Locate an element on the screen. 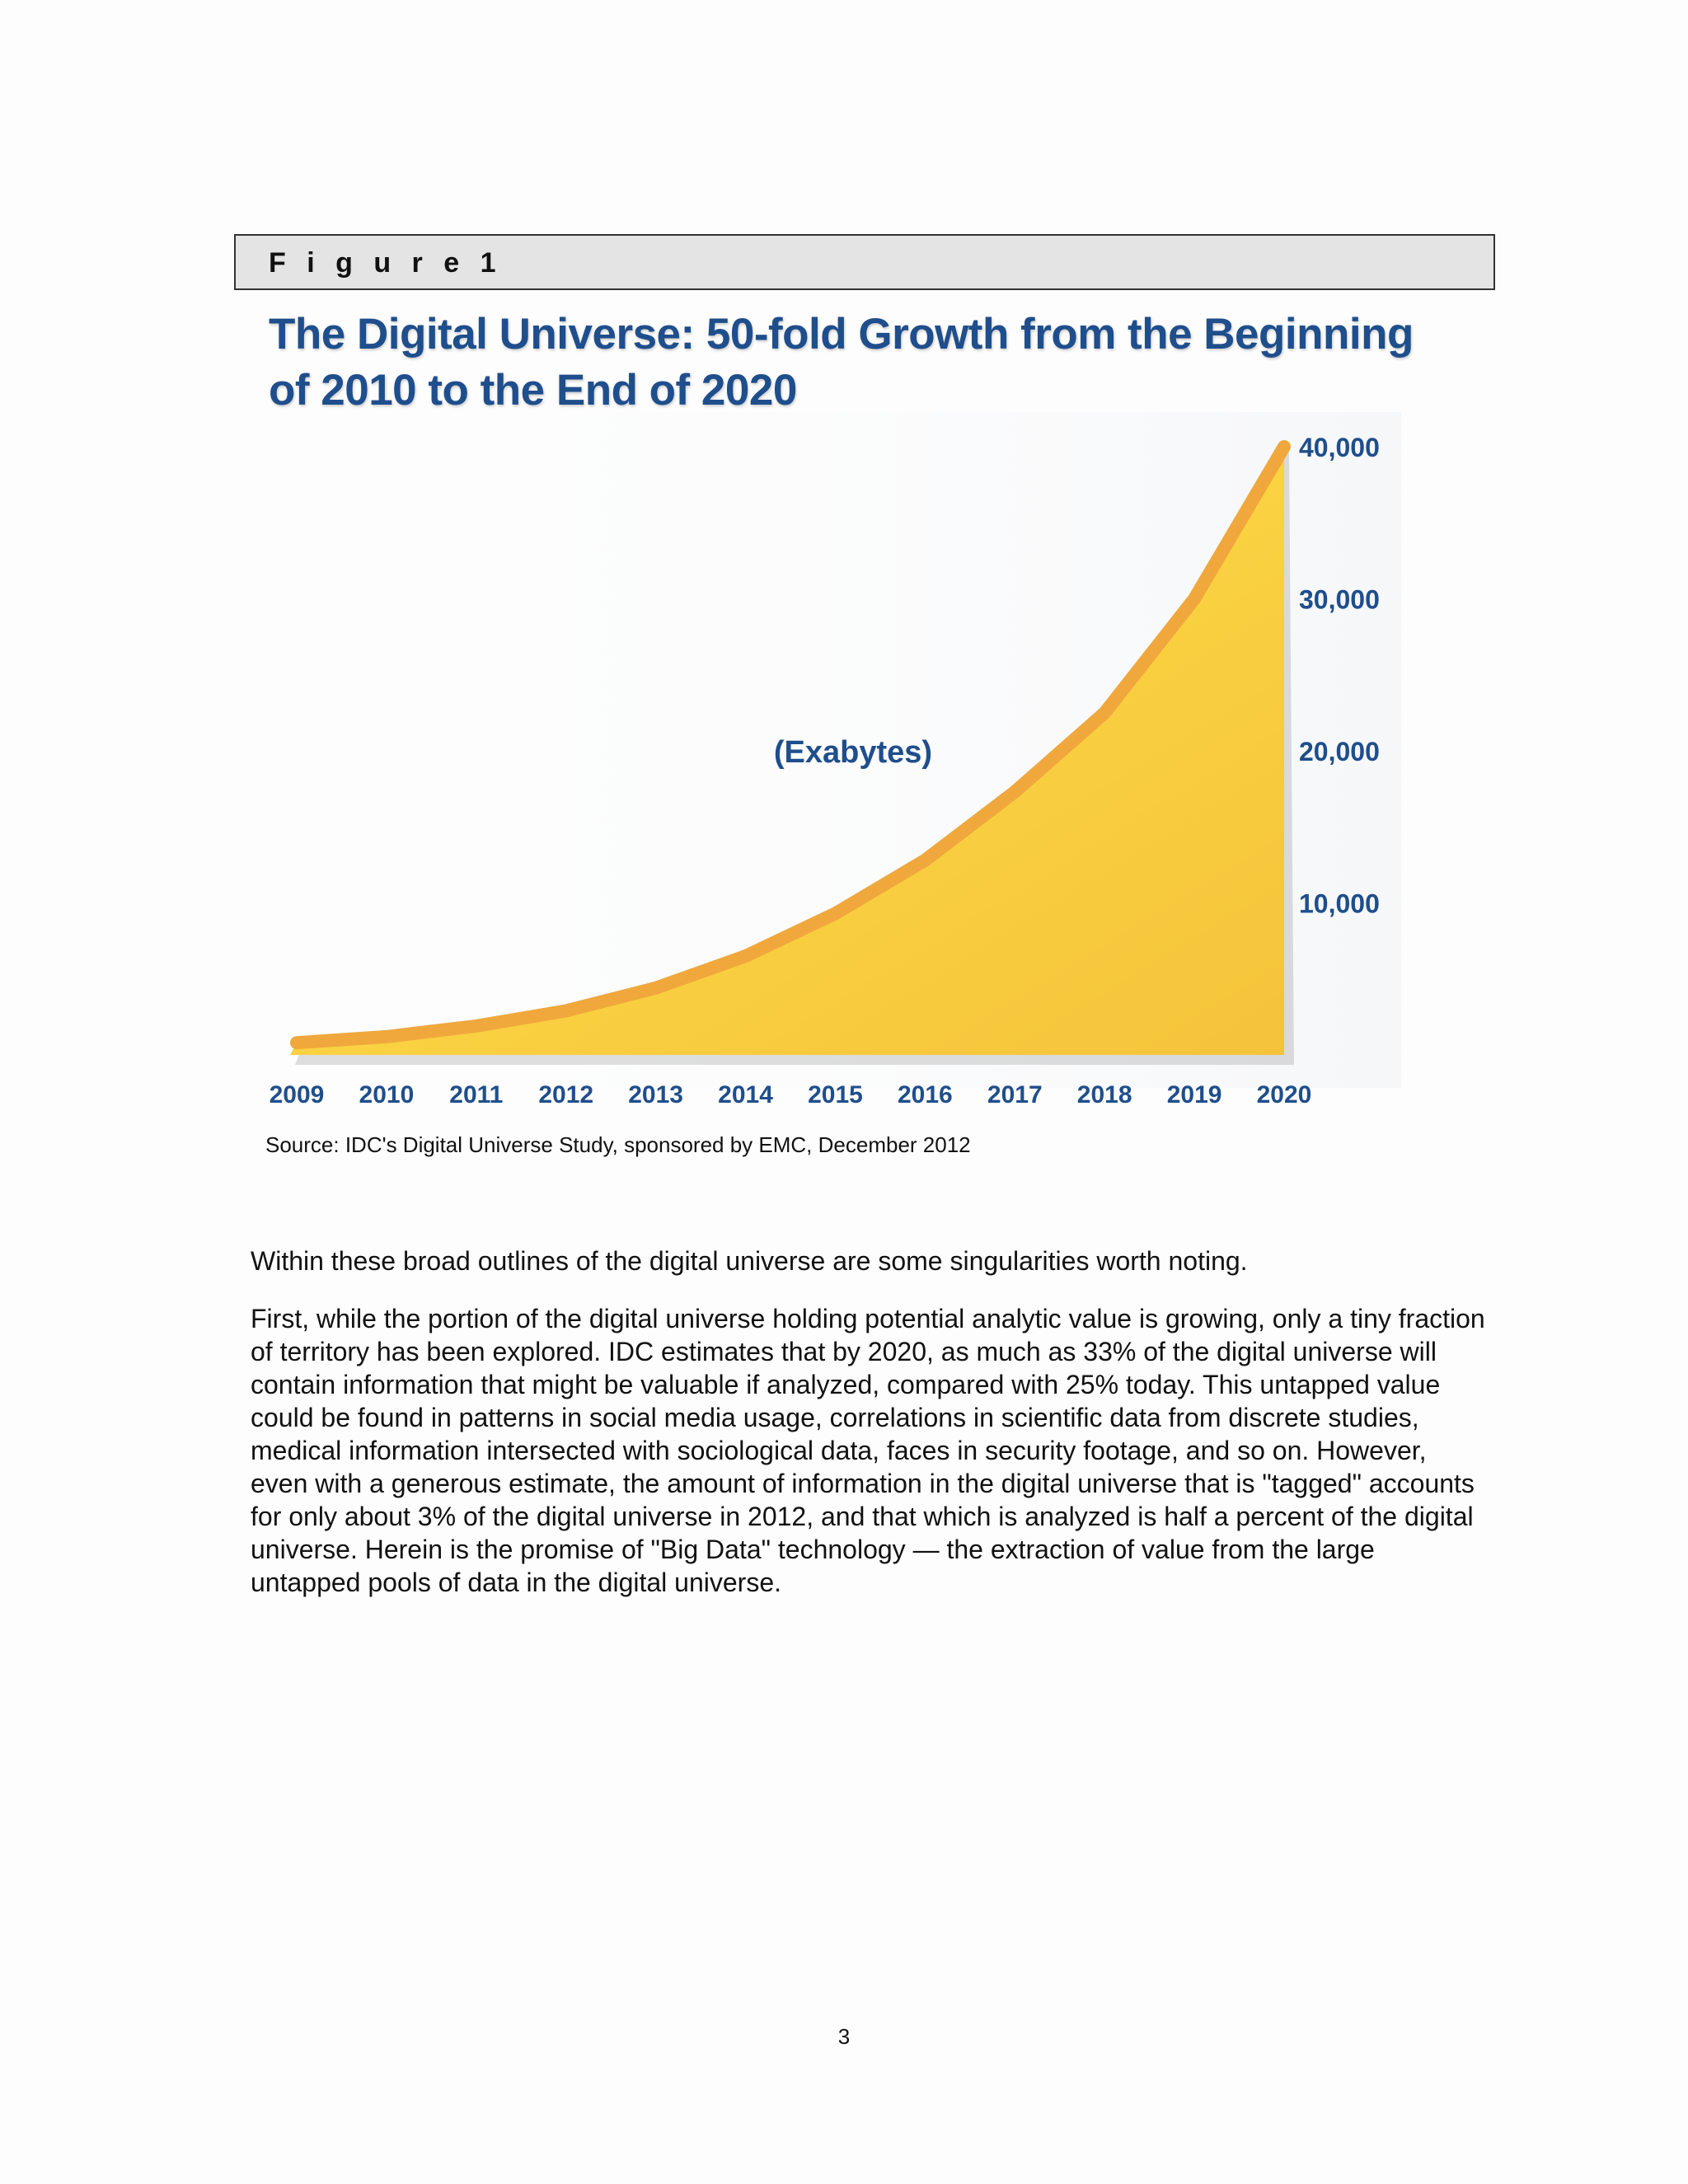 The height and width of the screenshot is (2184, 1688). y-tick-label: 10,000 is located at coordinates (1339, 904).